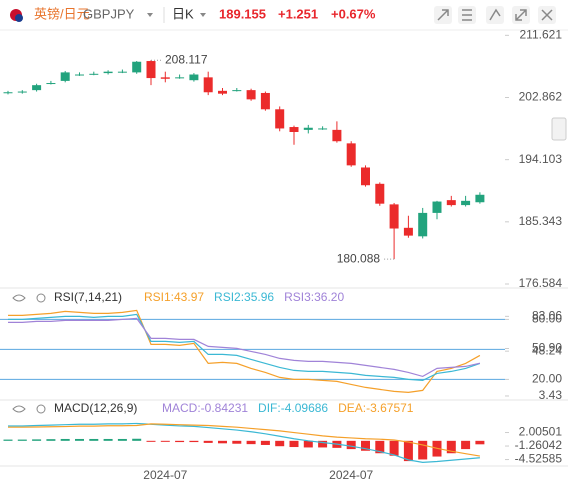 This screenshot has height=491, width=568. What do you see at coordinates (19, 18) in the screenshot?
I see `flag-icon` at bounding box center [19, 18].